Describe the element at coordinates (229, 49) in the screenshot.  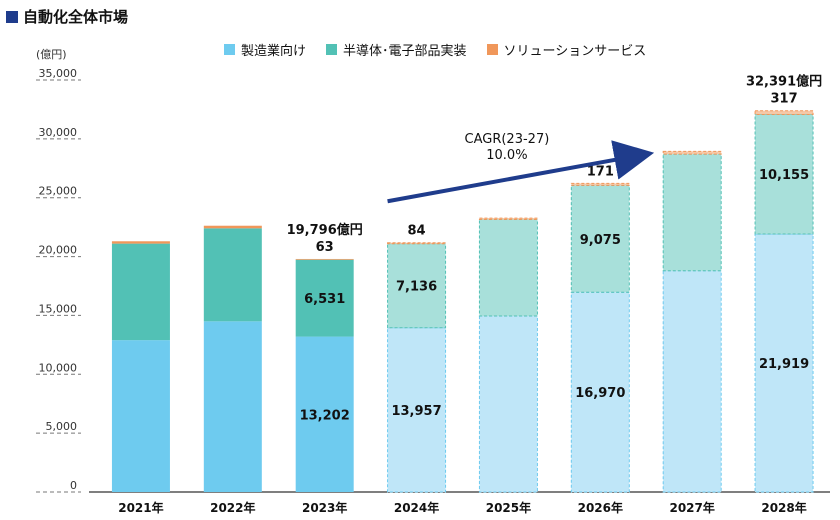
I see `legend-swatch-manufacturing` at that location.